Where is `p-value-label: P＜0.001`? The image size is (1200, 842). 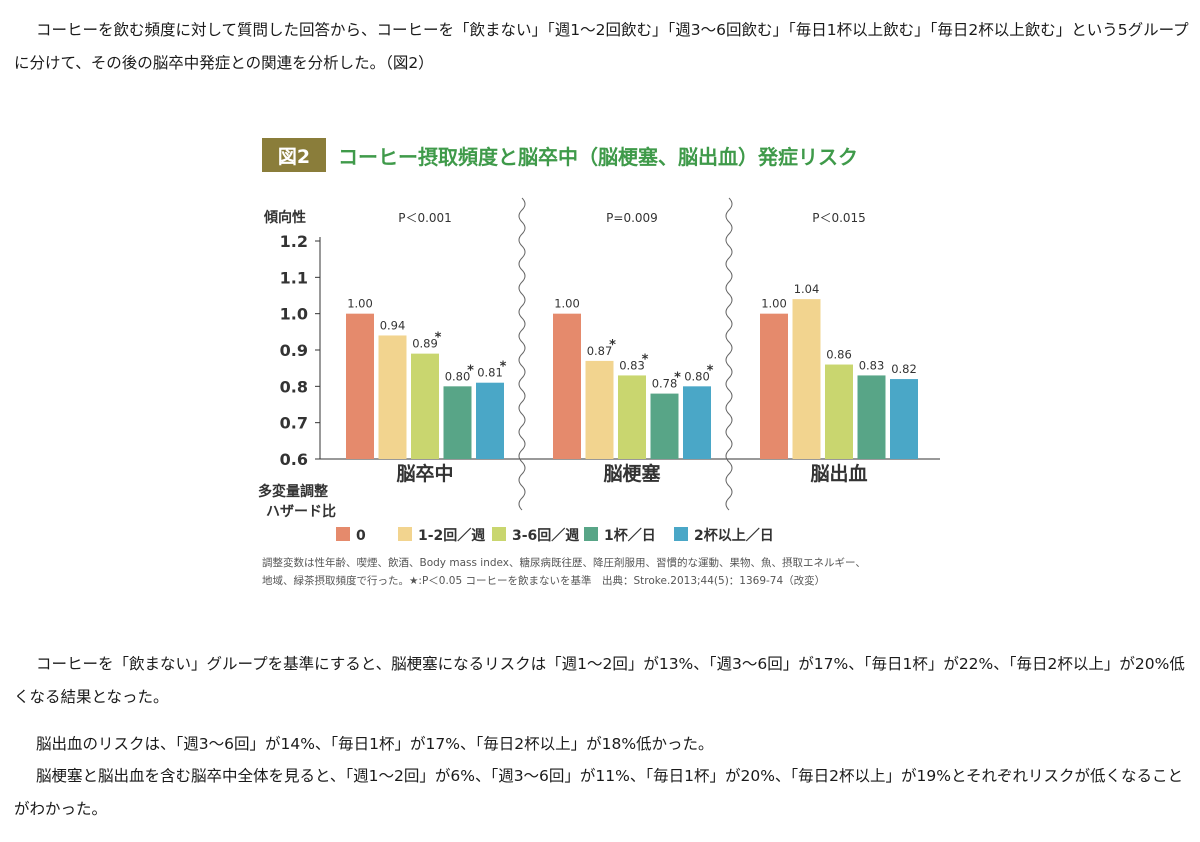
p-value-label: P＜0.001 is located at coordinates (425, 218).